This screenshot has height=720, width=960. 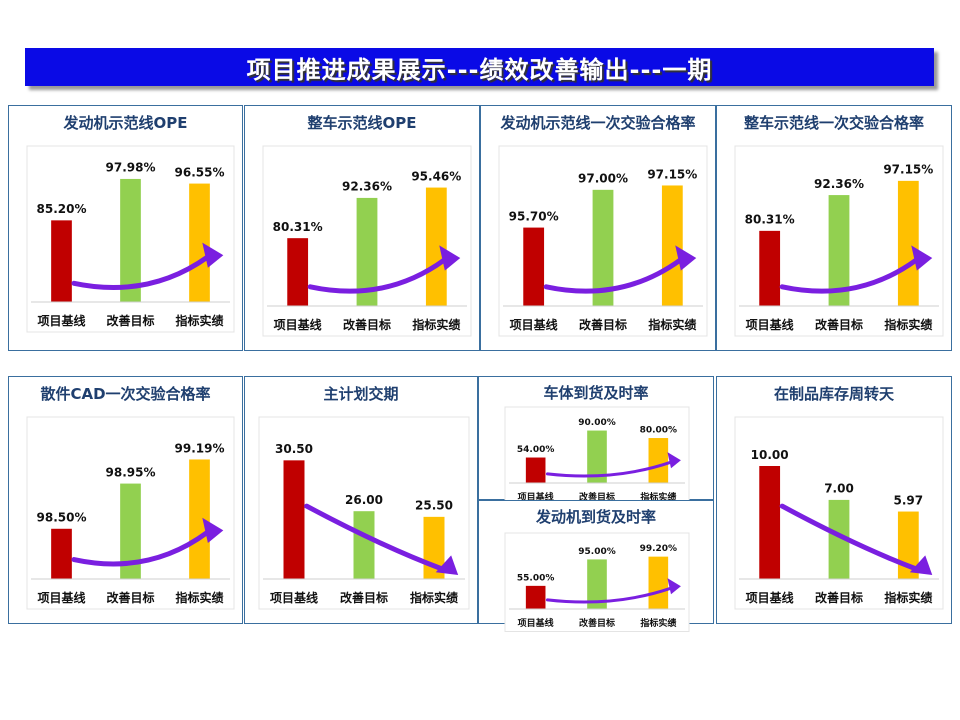 I want to click on data-label: 98.95%, so click(x=131, y=472).